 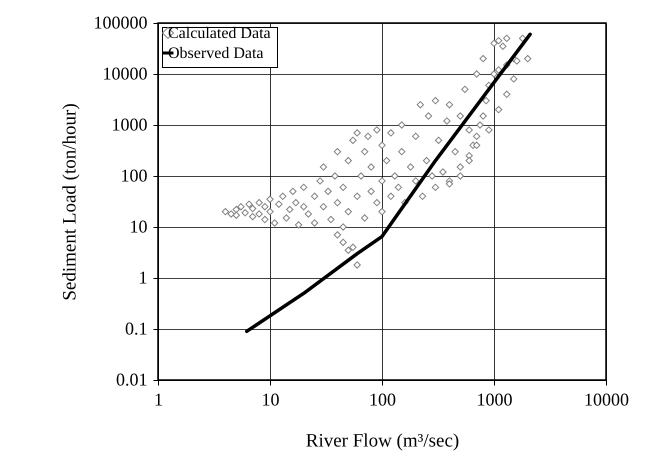 What do you see at coordinates (158, 400) in the screenshot?
I see `x-tick-label: 1` at bounding box center [158, 400].